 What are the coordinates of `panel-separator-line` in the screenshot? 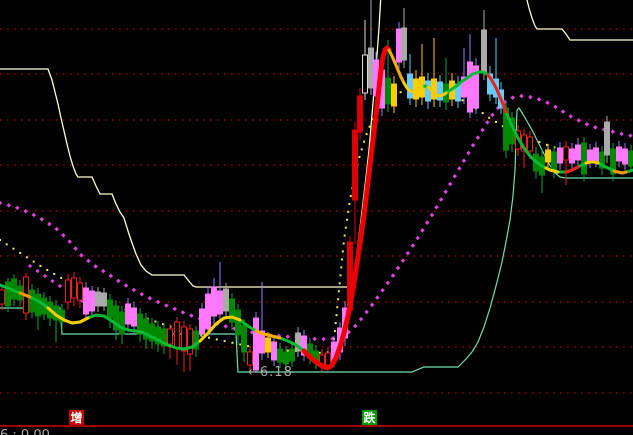 It's located at (316, 426).